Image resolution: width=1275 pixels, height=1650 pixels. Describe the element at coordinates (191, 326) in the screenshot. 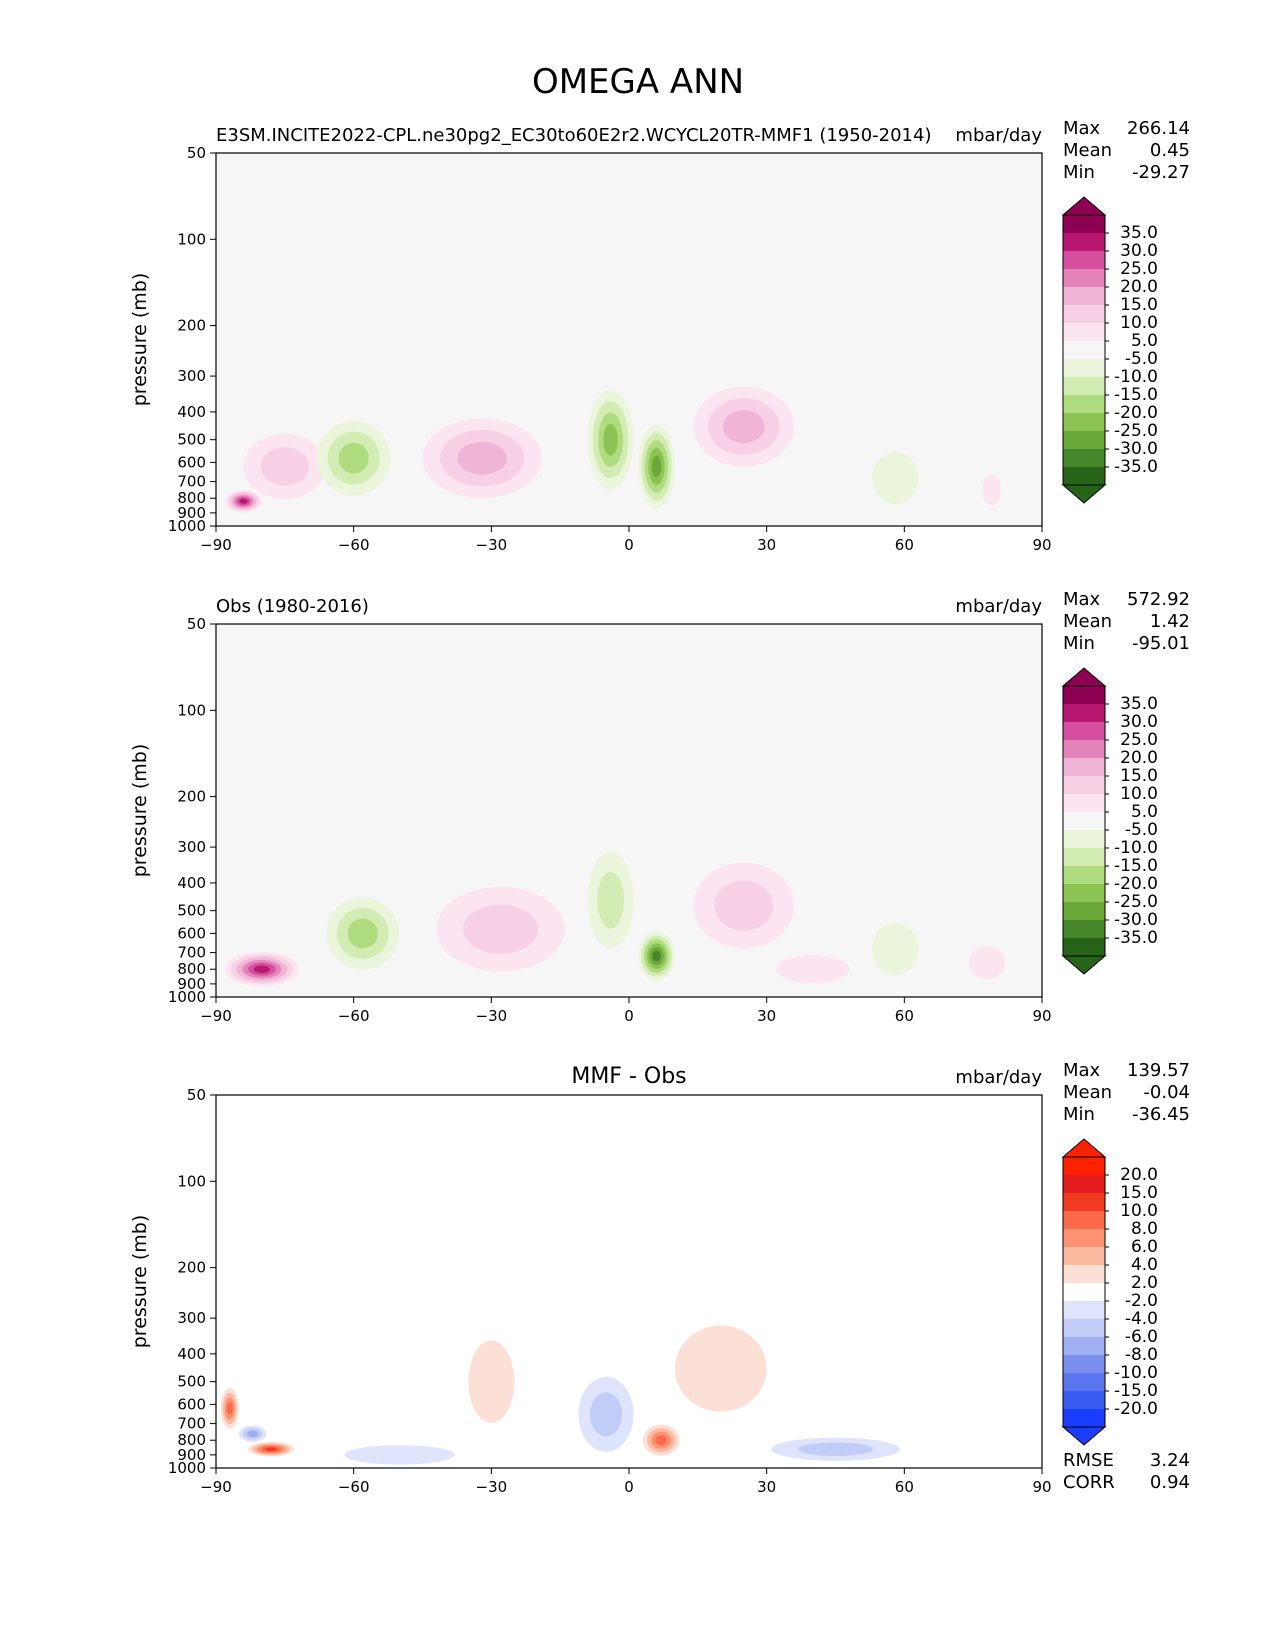

I see `y-tick-label: 200` at that location.